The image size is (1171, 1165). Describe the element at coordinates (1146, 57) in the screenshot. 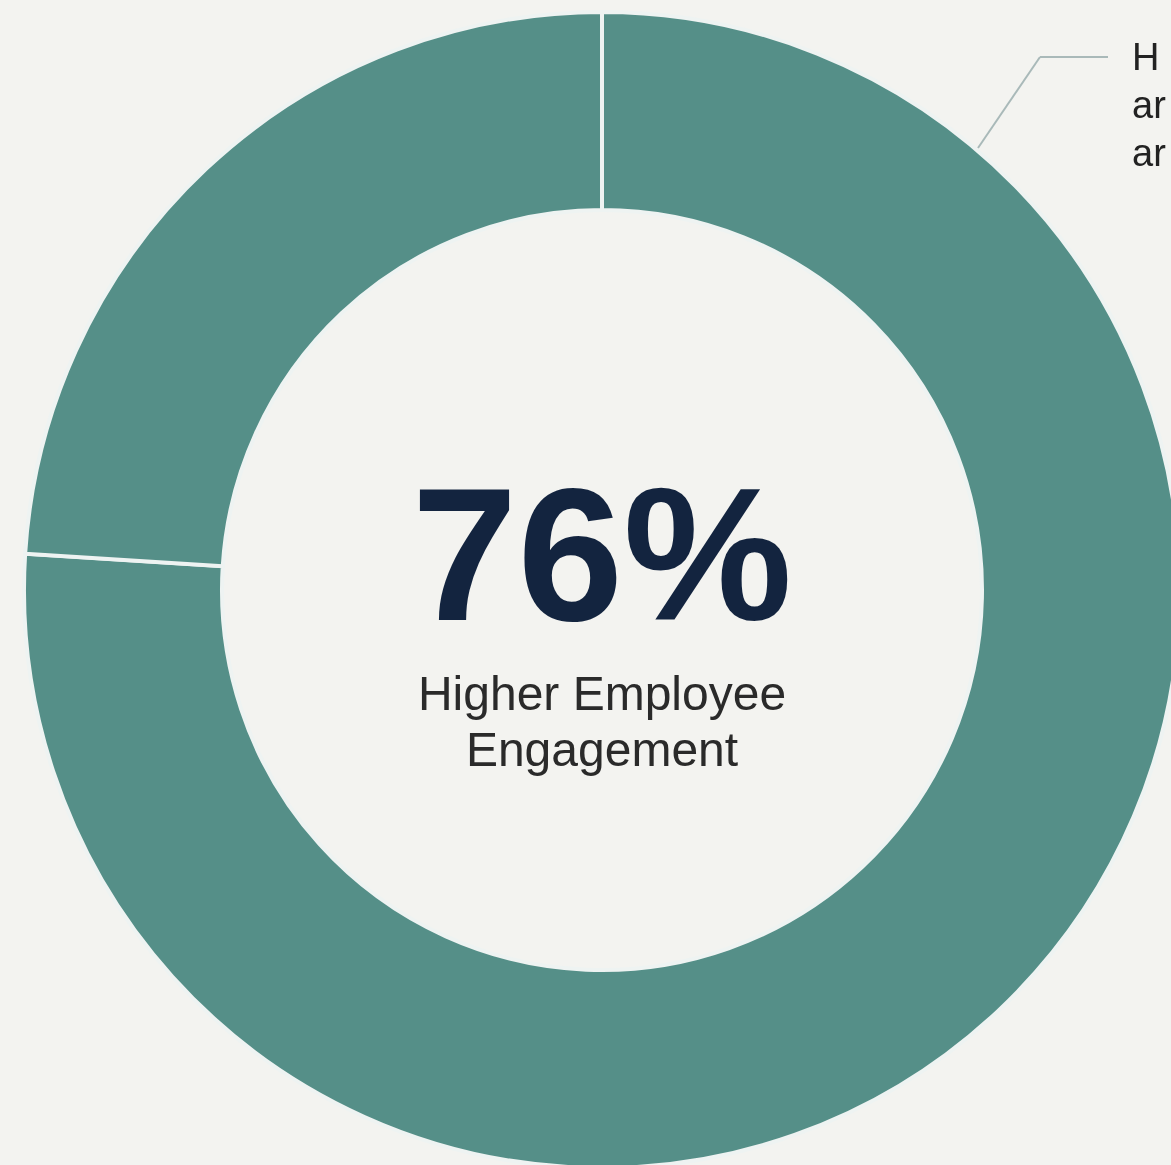

I see `text: H` at that location.